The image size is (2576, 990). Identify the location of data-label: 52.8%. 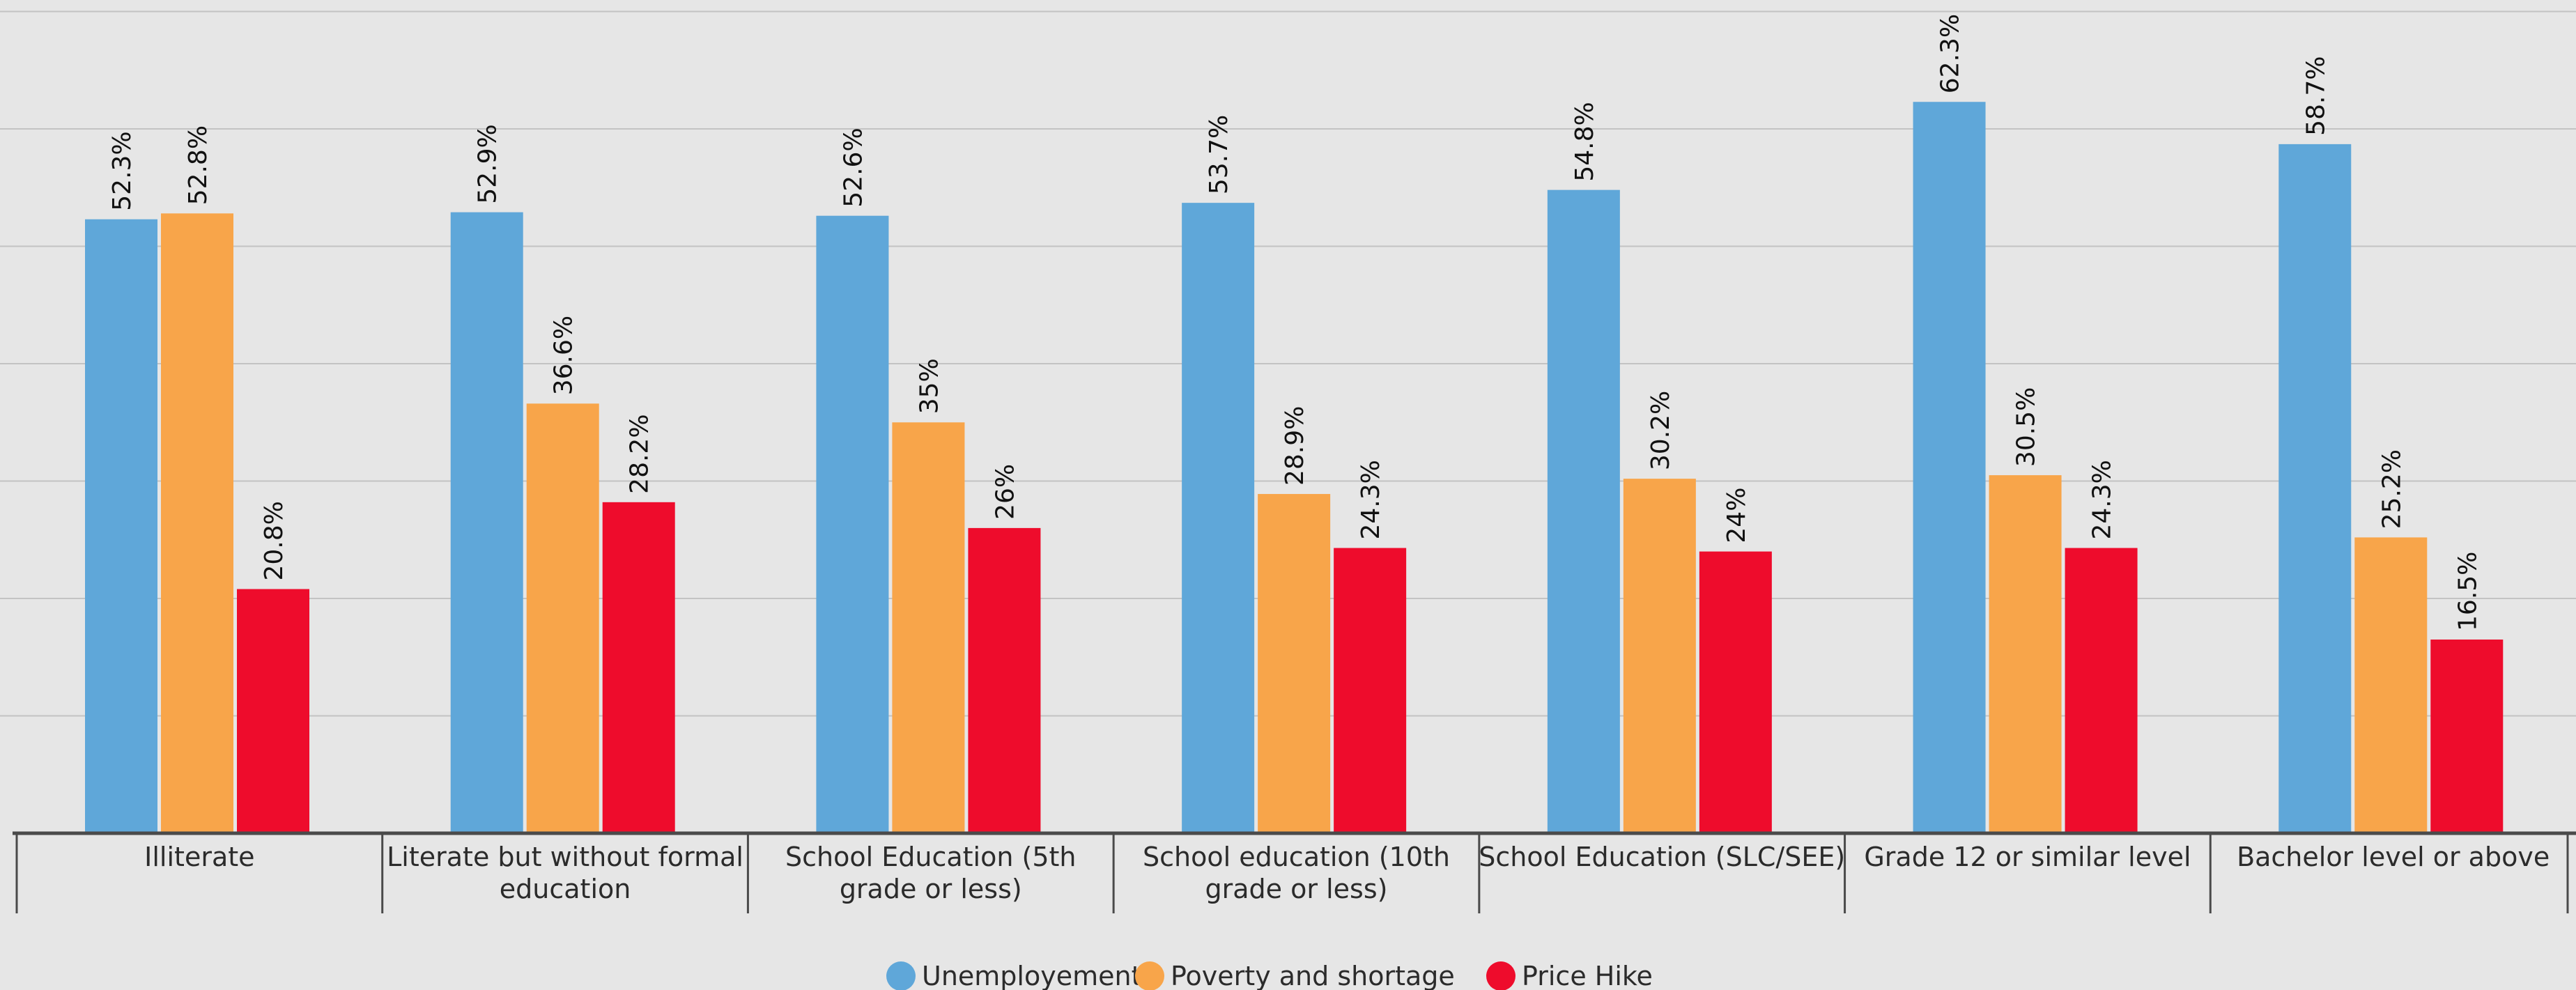
(198, 165).